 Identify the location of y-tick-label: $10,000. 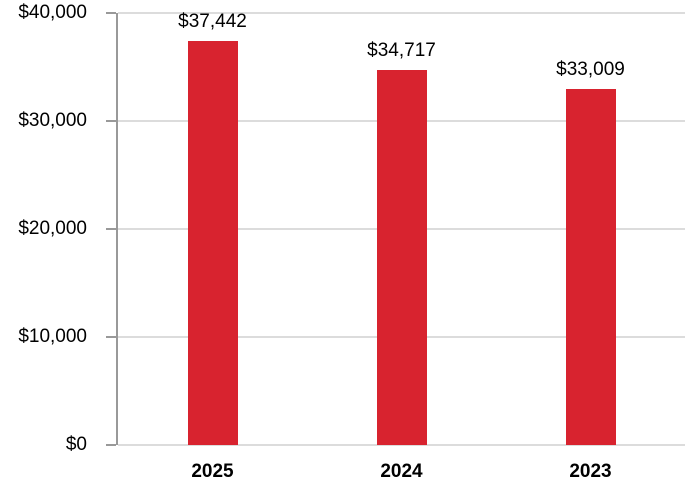
(52, 336).